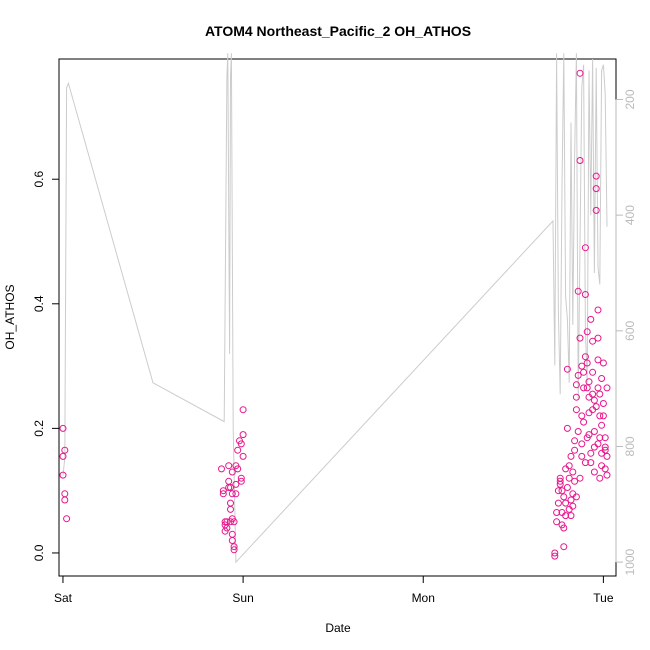  I want to click on x-axis: Sat Sun Mon Tue, so click(334, 590).